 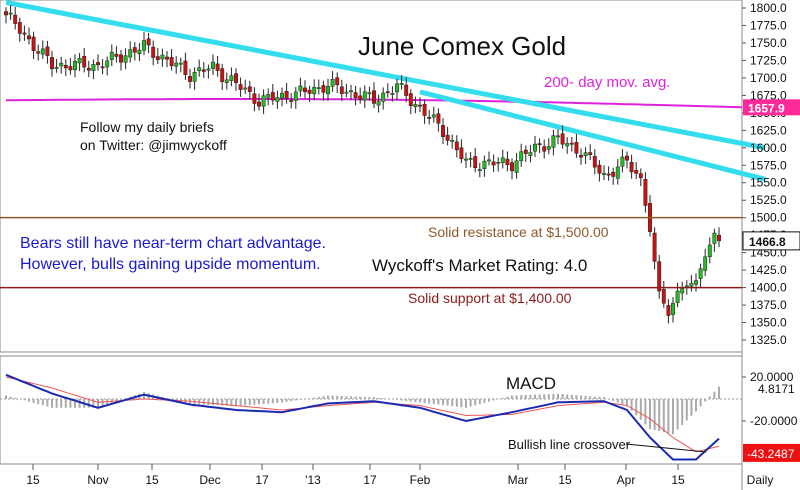 I want to click on crossover-label: Bullish line crossover, so click(x=569, y=444).